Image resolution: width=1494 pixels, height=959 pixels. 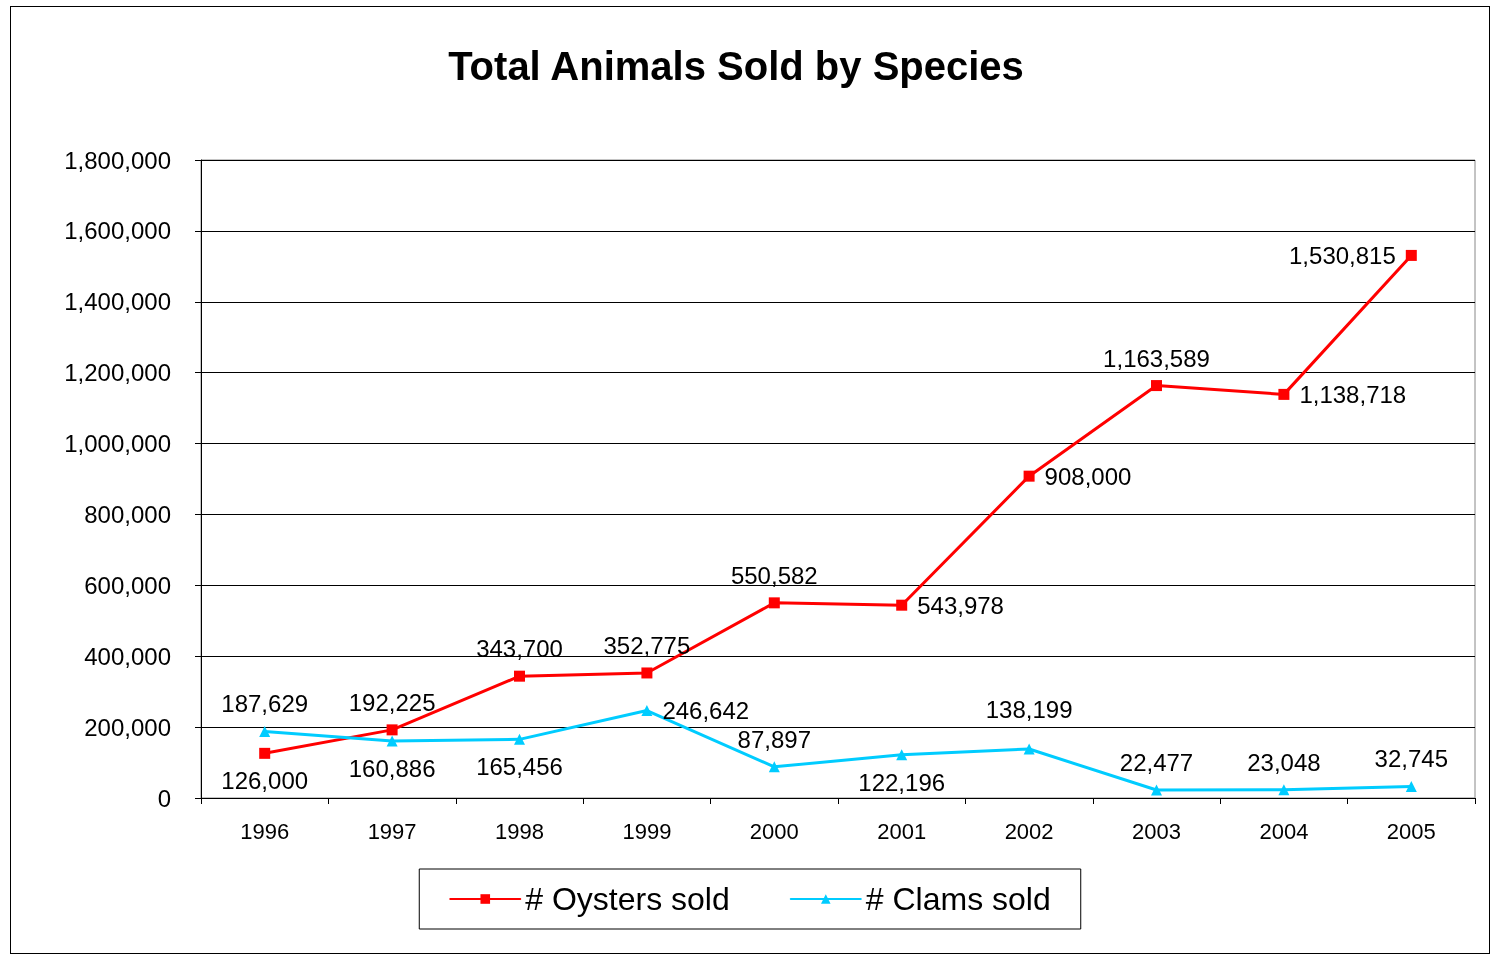 What do you see at coordinates (117, 160) in the screenshot?
I see `y-tick-label: 1,800,000` at bounding box center [117, 160].